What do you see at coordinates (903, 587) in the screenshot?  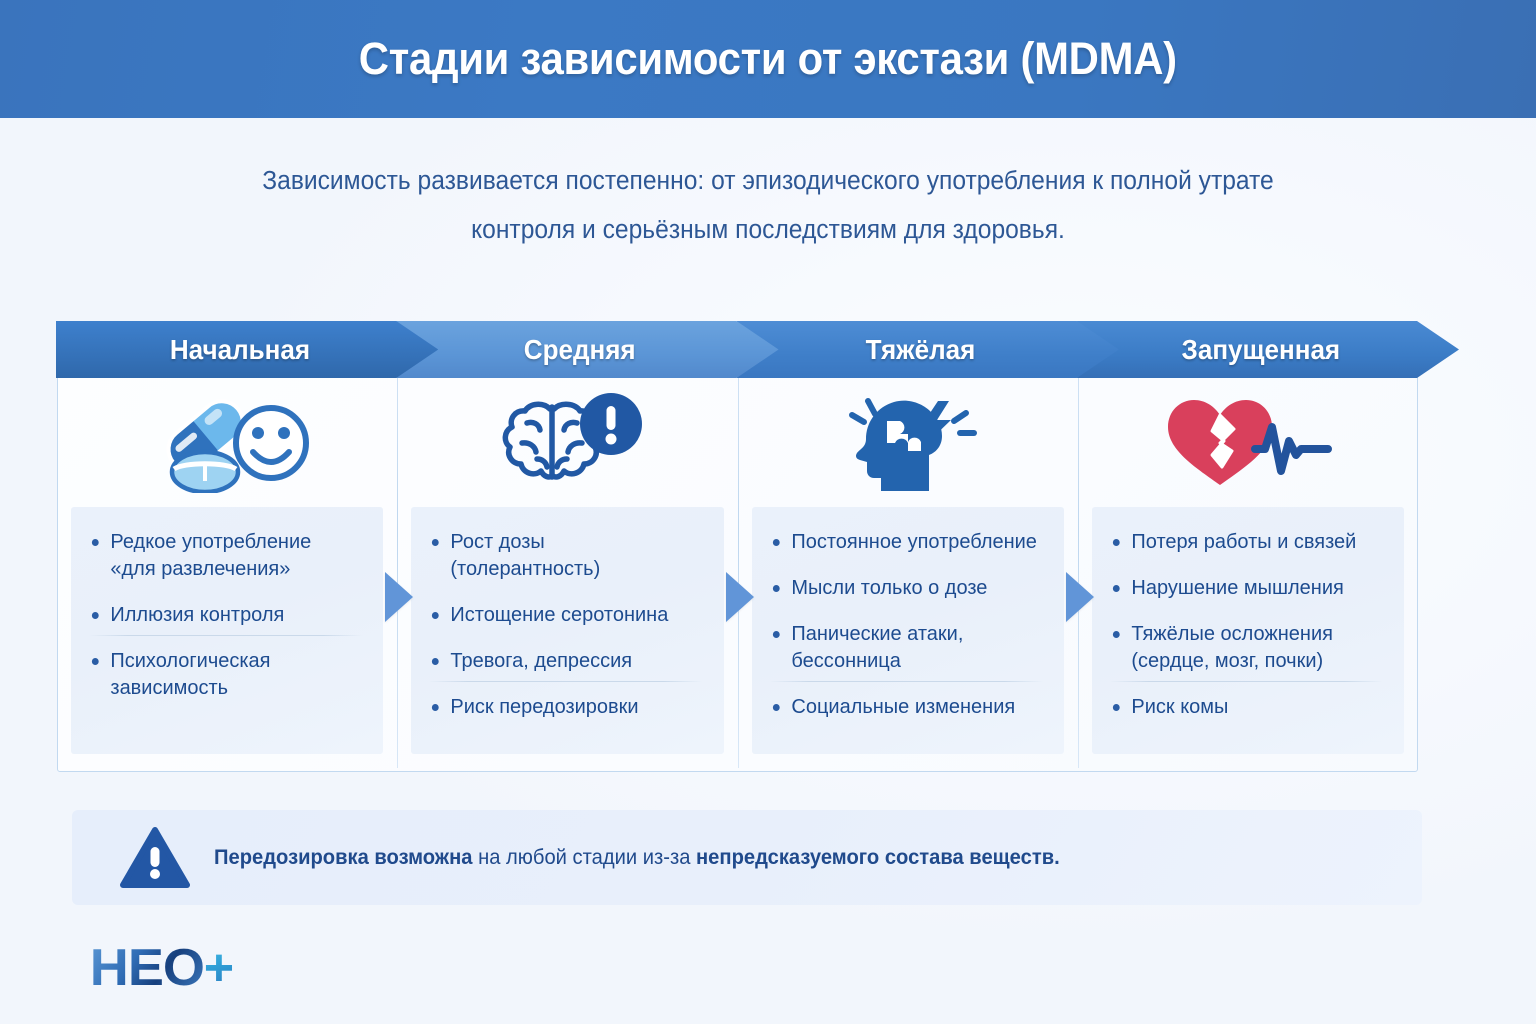 I see `list-item: Мысли только о дозе` at bounding box center [903, 587].